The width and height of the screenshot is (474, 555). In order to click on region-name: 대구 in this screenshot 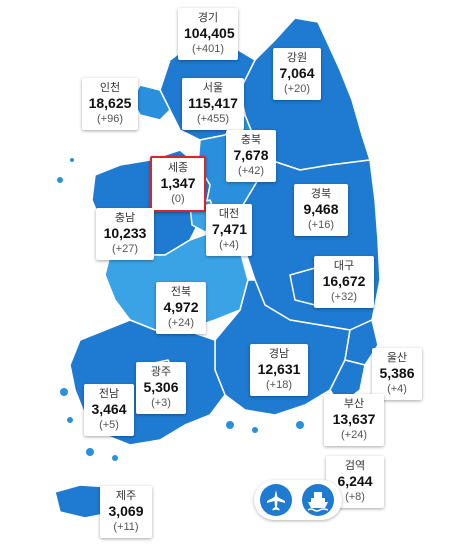, I will do `click(344, 266)`.